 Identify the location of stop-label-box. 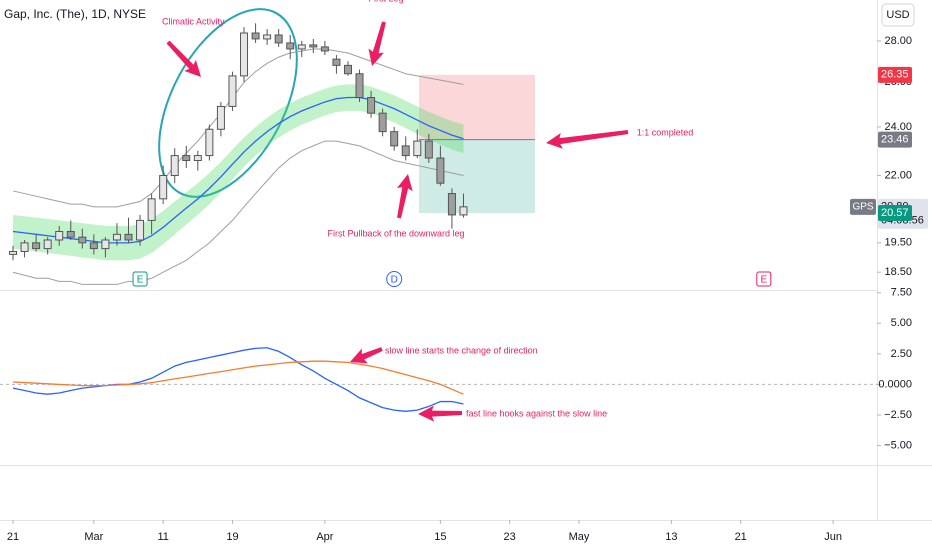
(895, 74).